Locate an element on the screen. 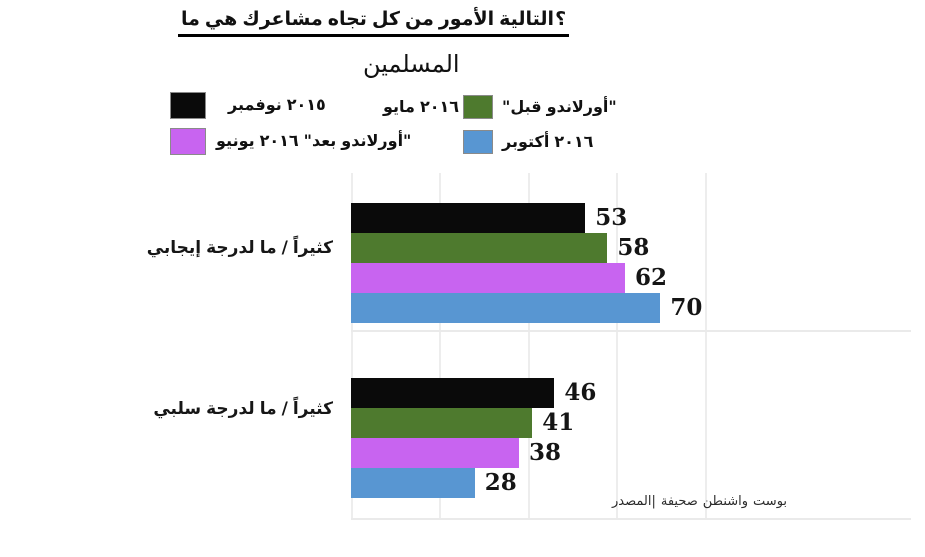 The image size is (925, 557). word: الأمور is located at coordinates (466, 19).